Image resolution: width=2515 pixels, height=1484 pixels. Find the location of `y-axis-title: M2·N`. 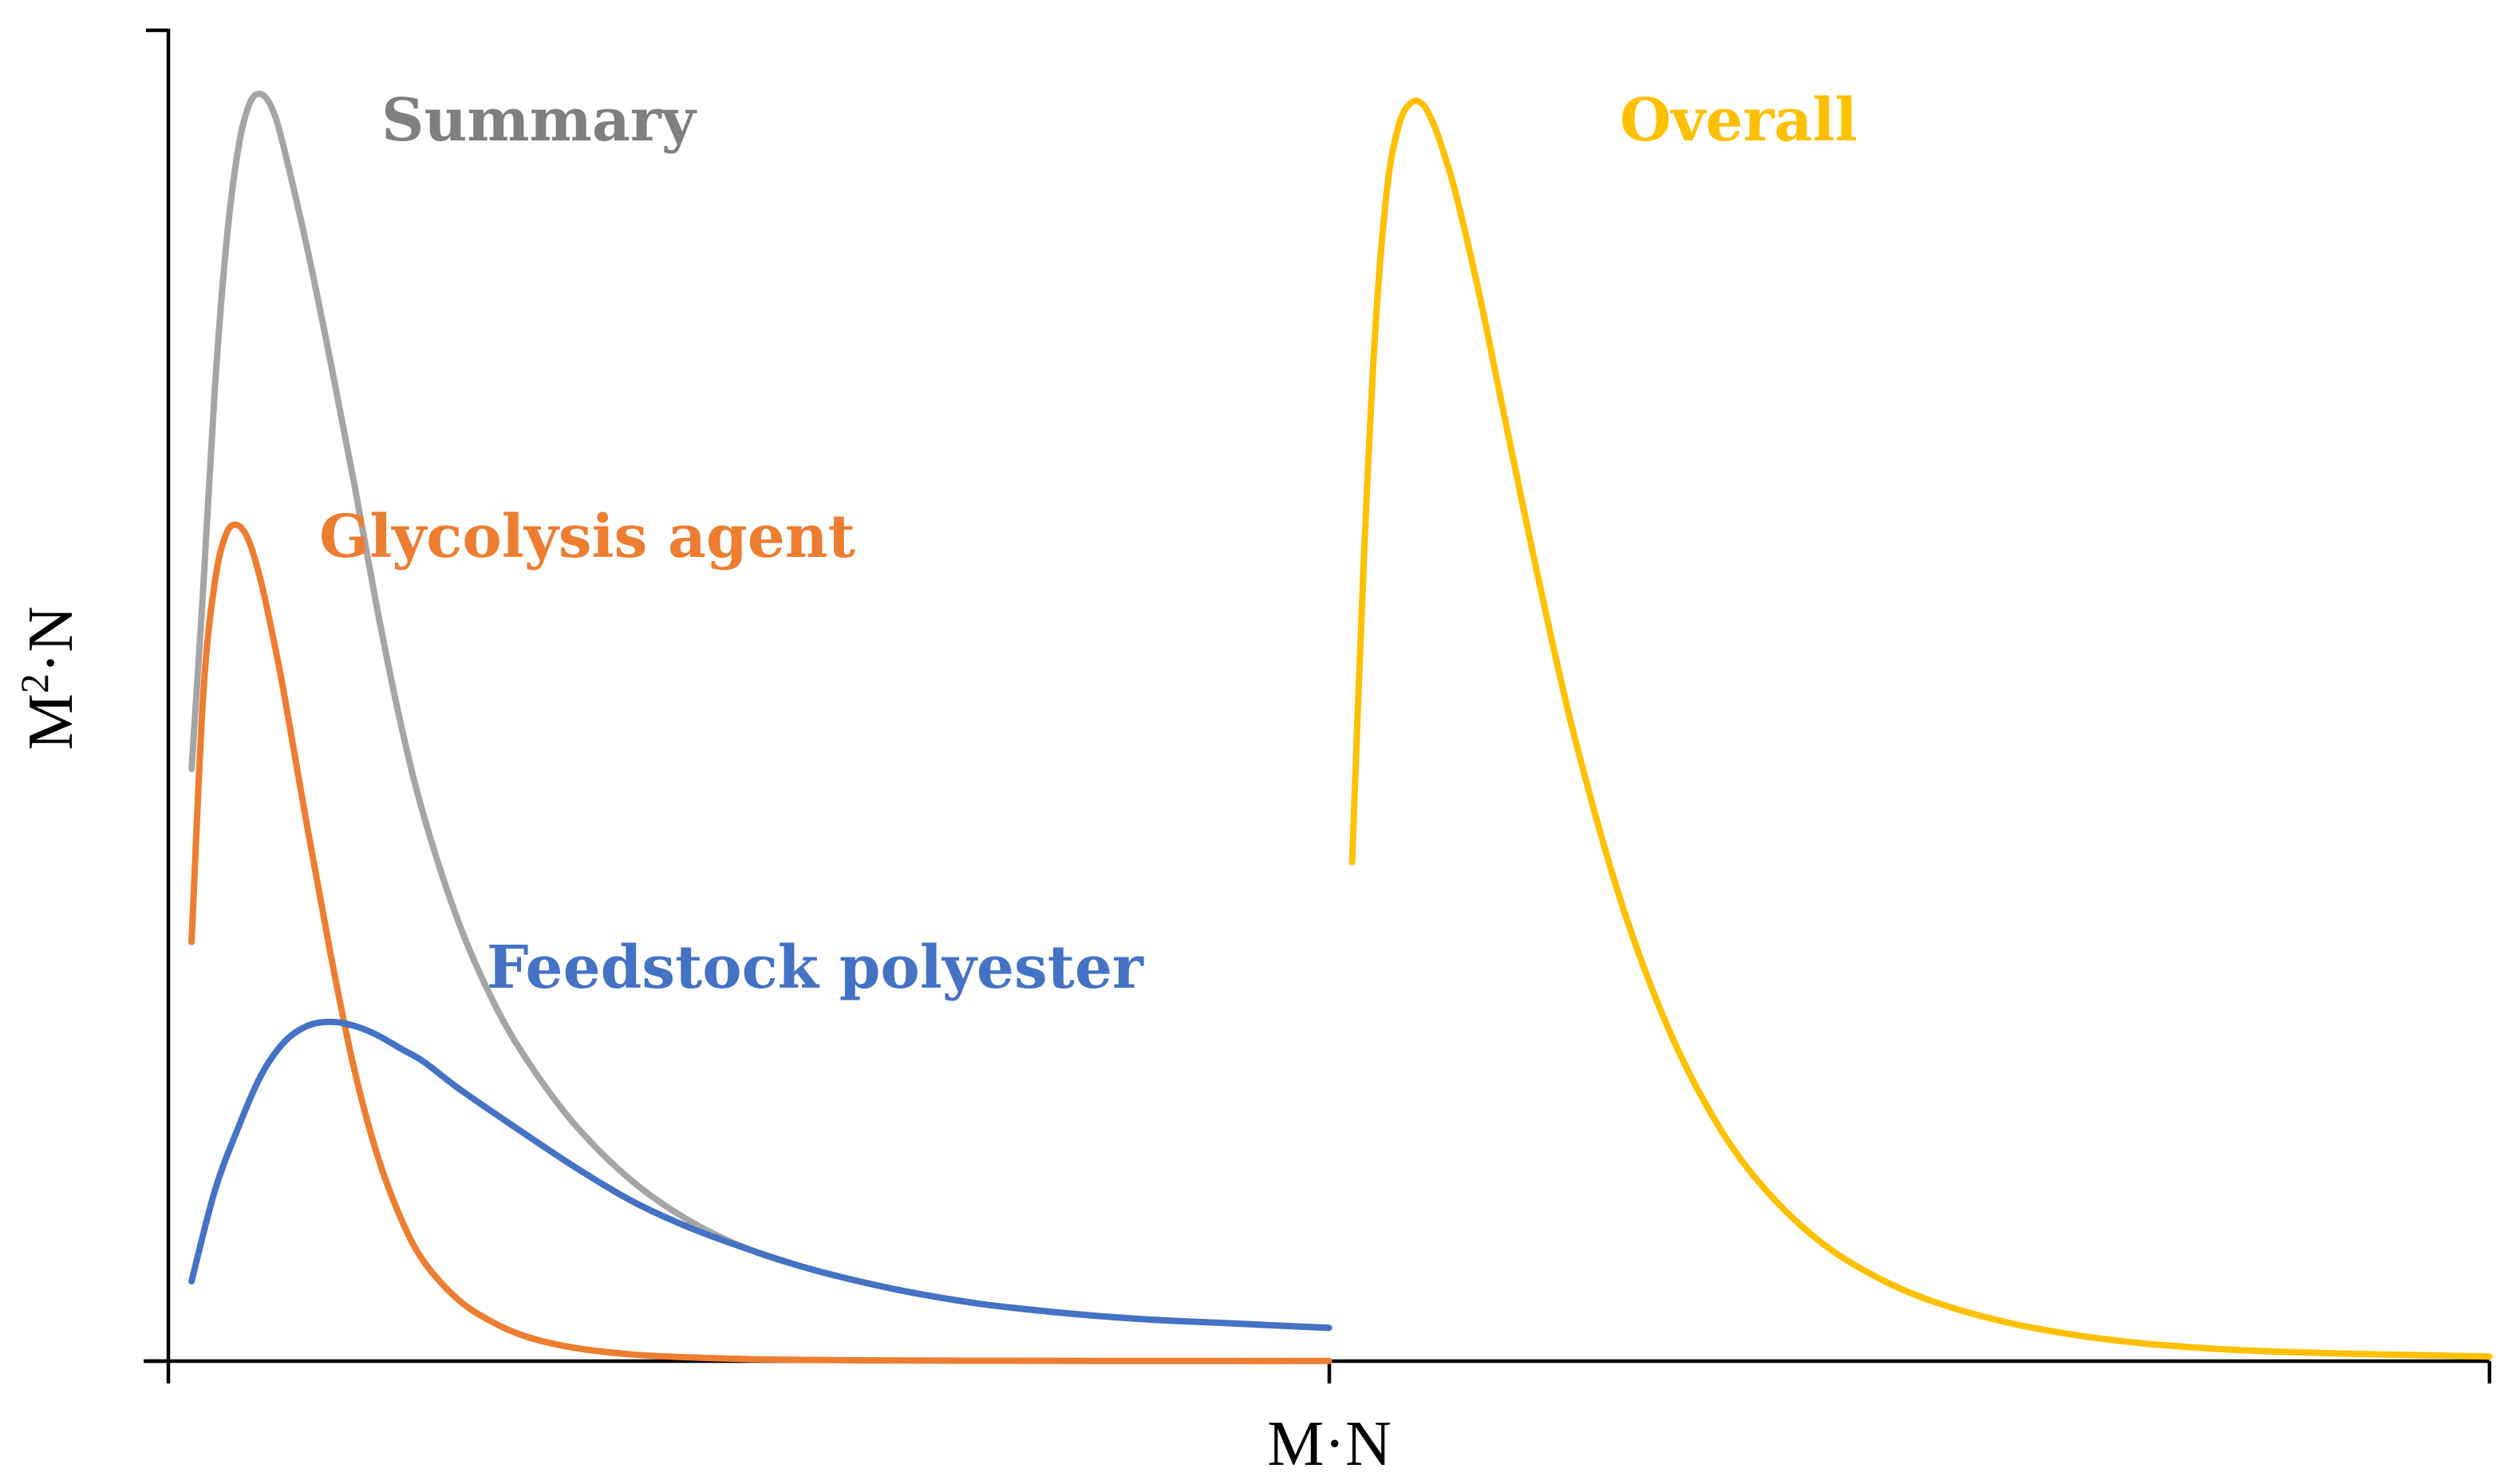

y-axis-title: M2·N is located at coordinates (49, 678).